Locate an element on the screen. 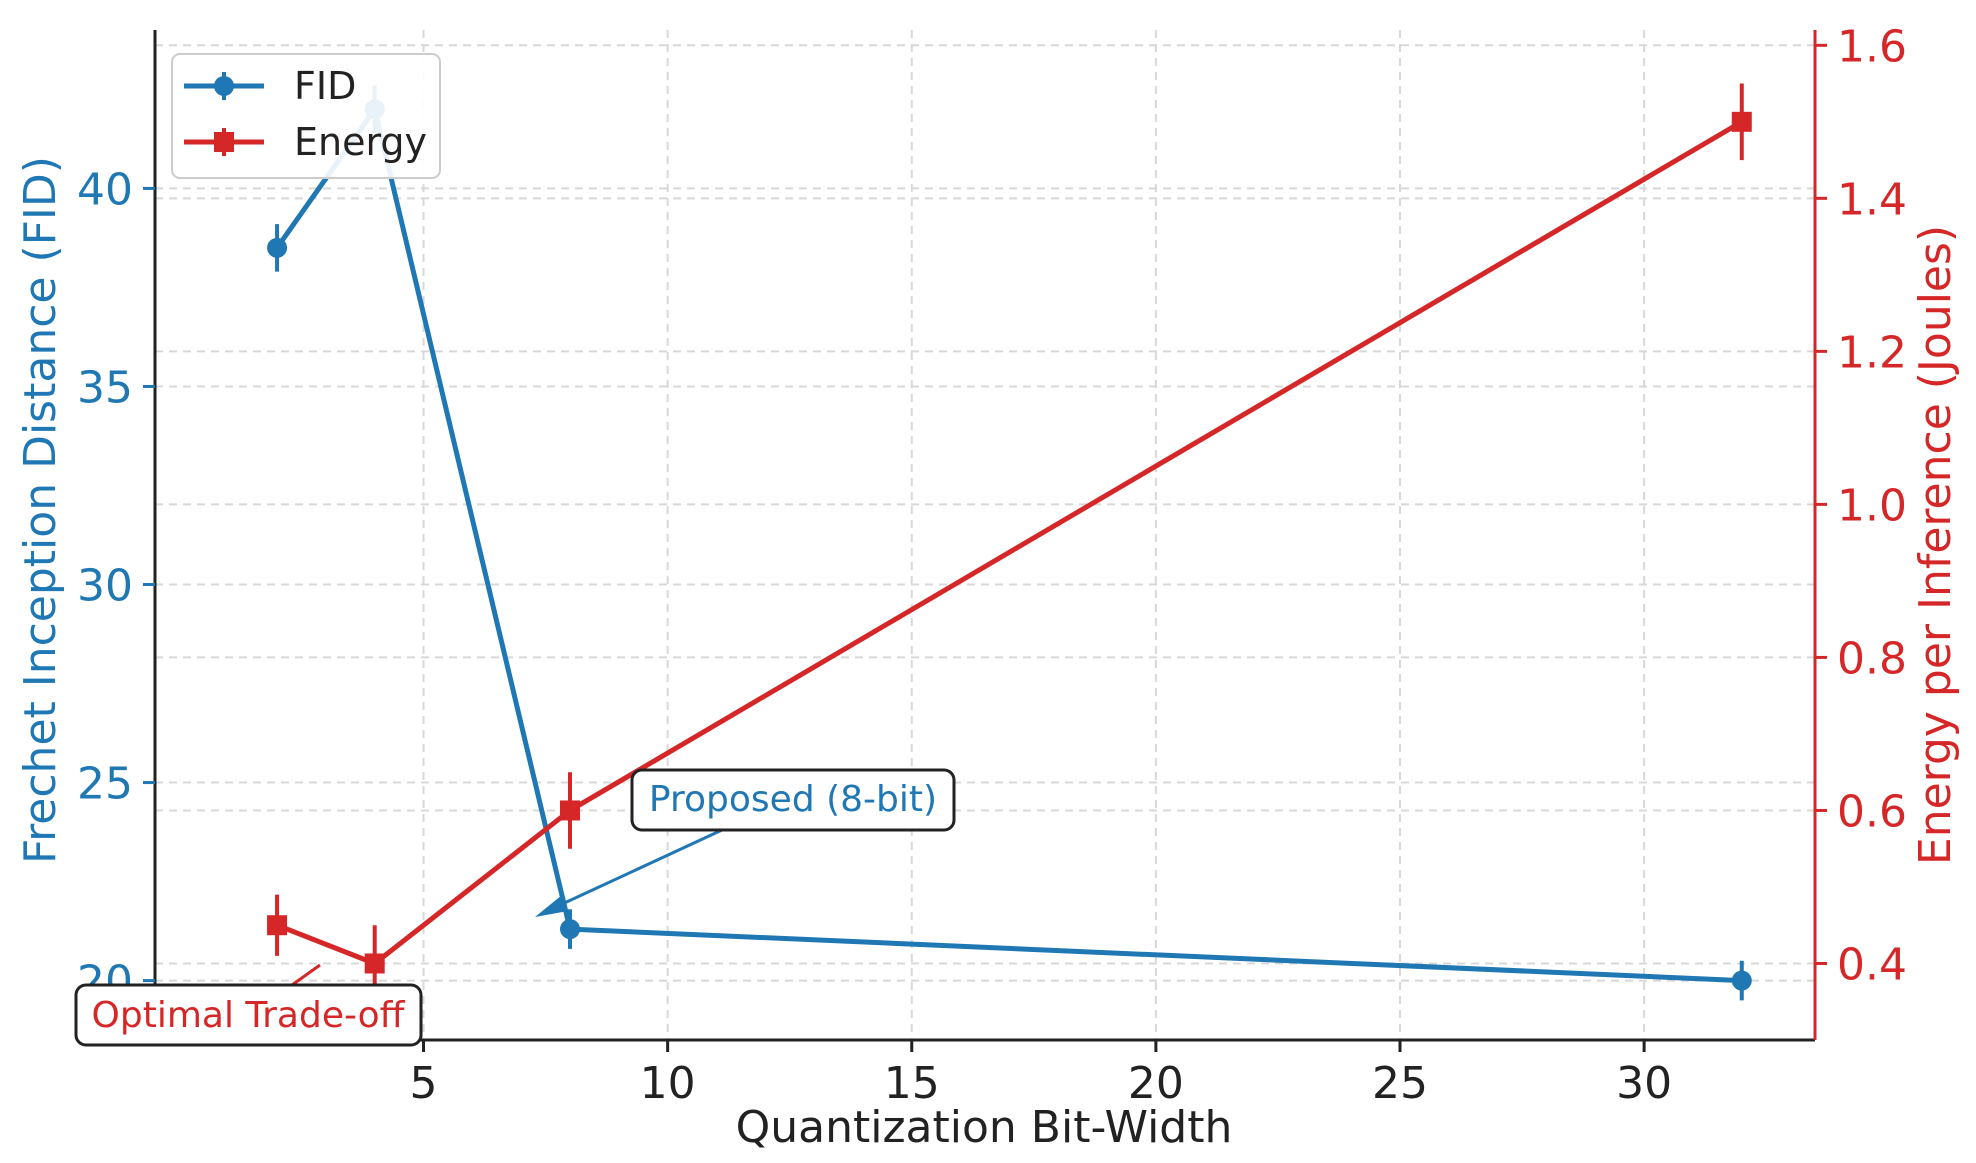  y-axis-left-title: Frechet Inception Distance (FID) is located at coordinates (40, 510).